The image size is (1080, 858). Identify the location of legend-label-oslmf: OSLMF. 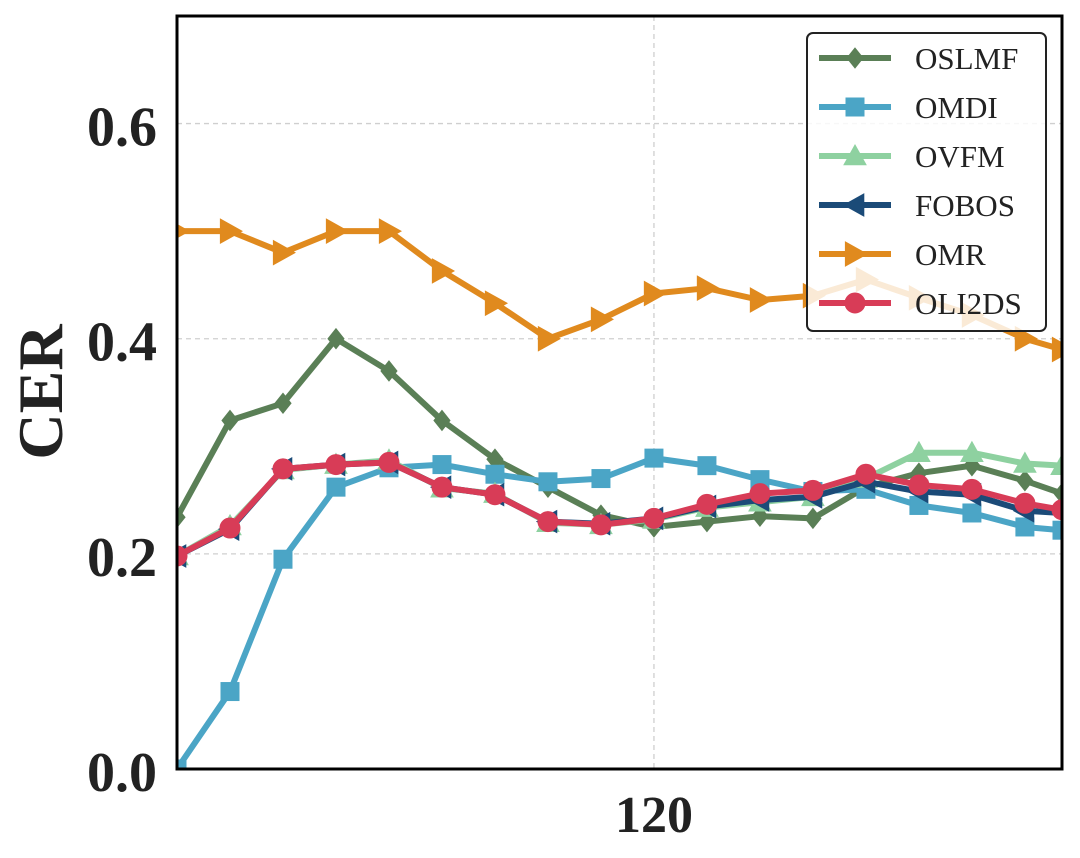
(966, 58).